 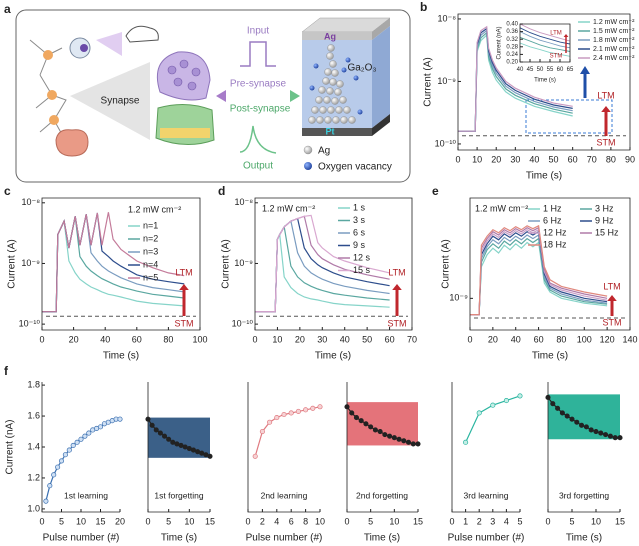 I want to click on y-tick-label: 0.36, so click(x=512, y=32).